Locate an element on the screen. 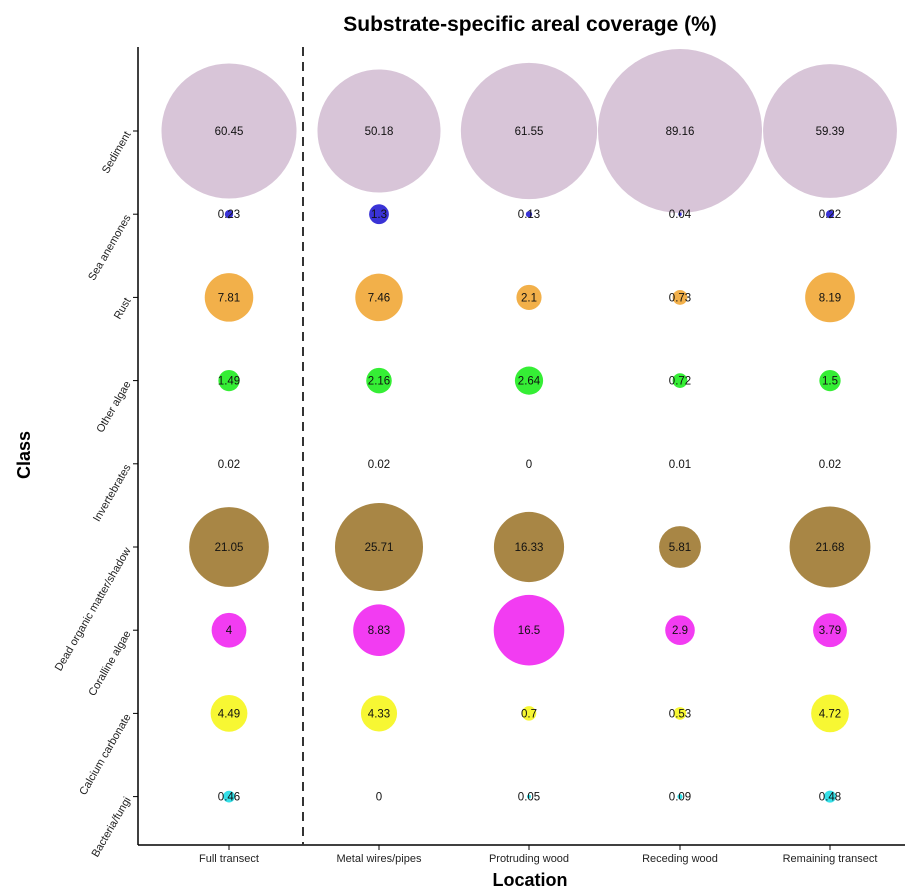 This screenshot has width=907, height=890. bubble-sea-anemones-metal-wires-pipes is located at coordinates (379, 214).